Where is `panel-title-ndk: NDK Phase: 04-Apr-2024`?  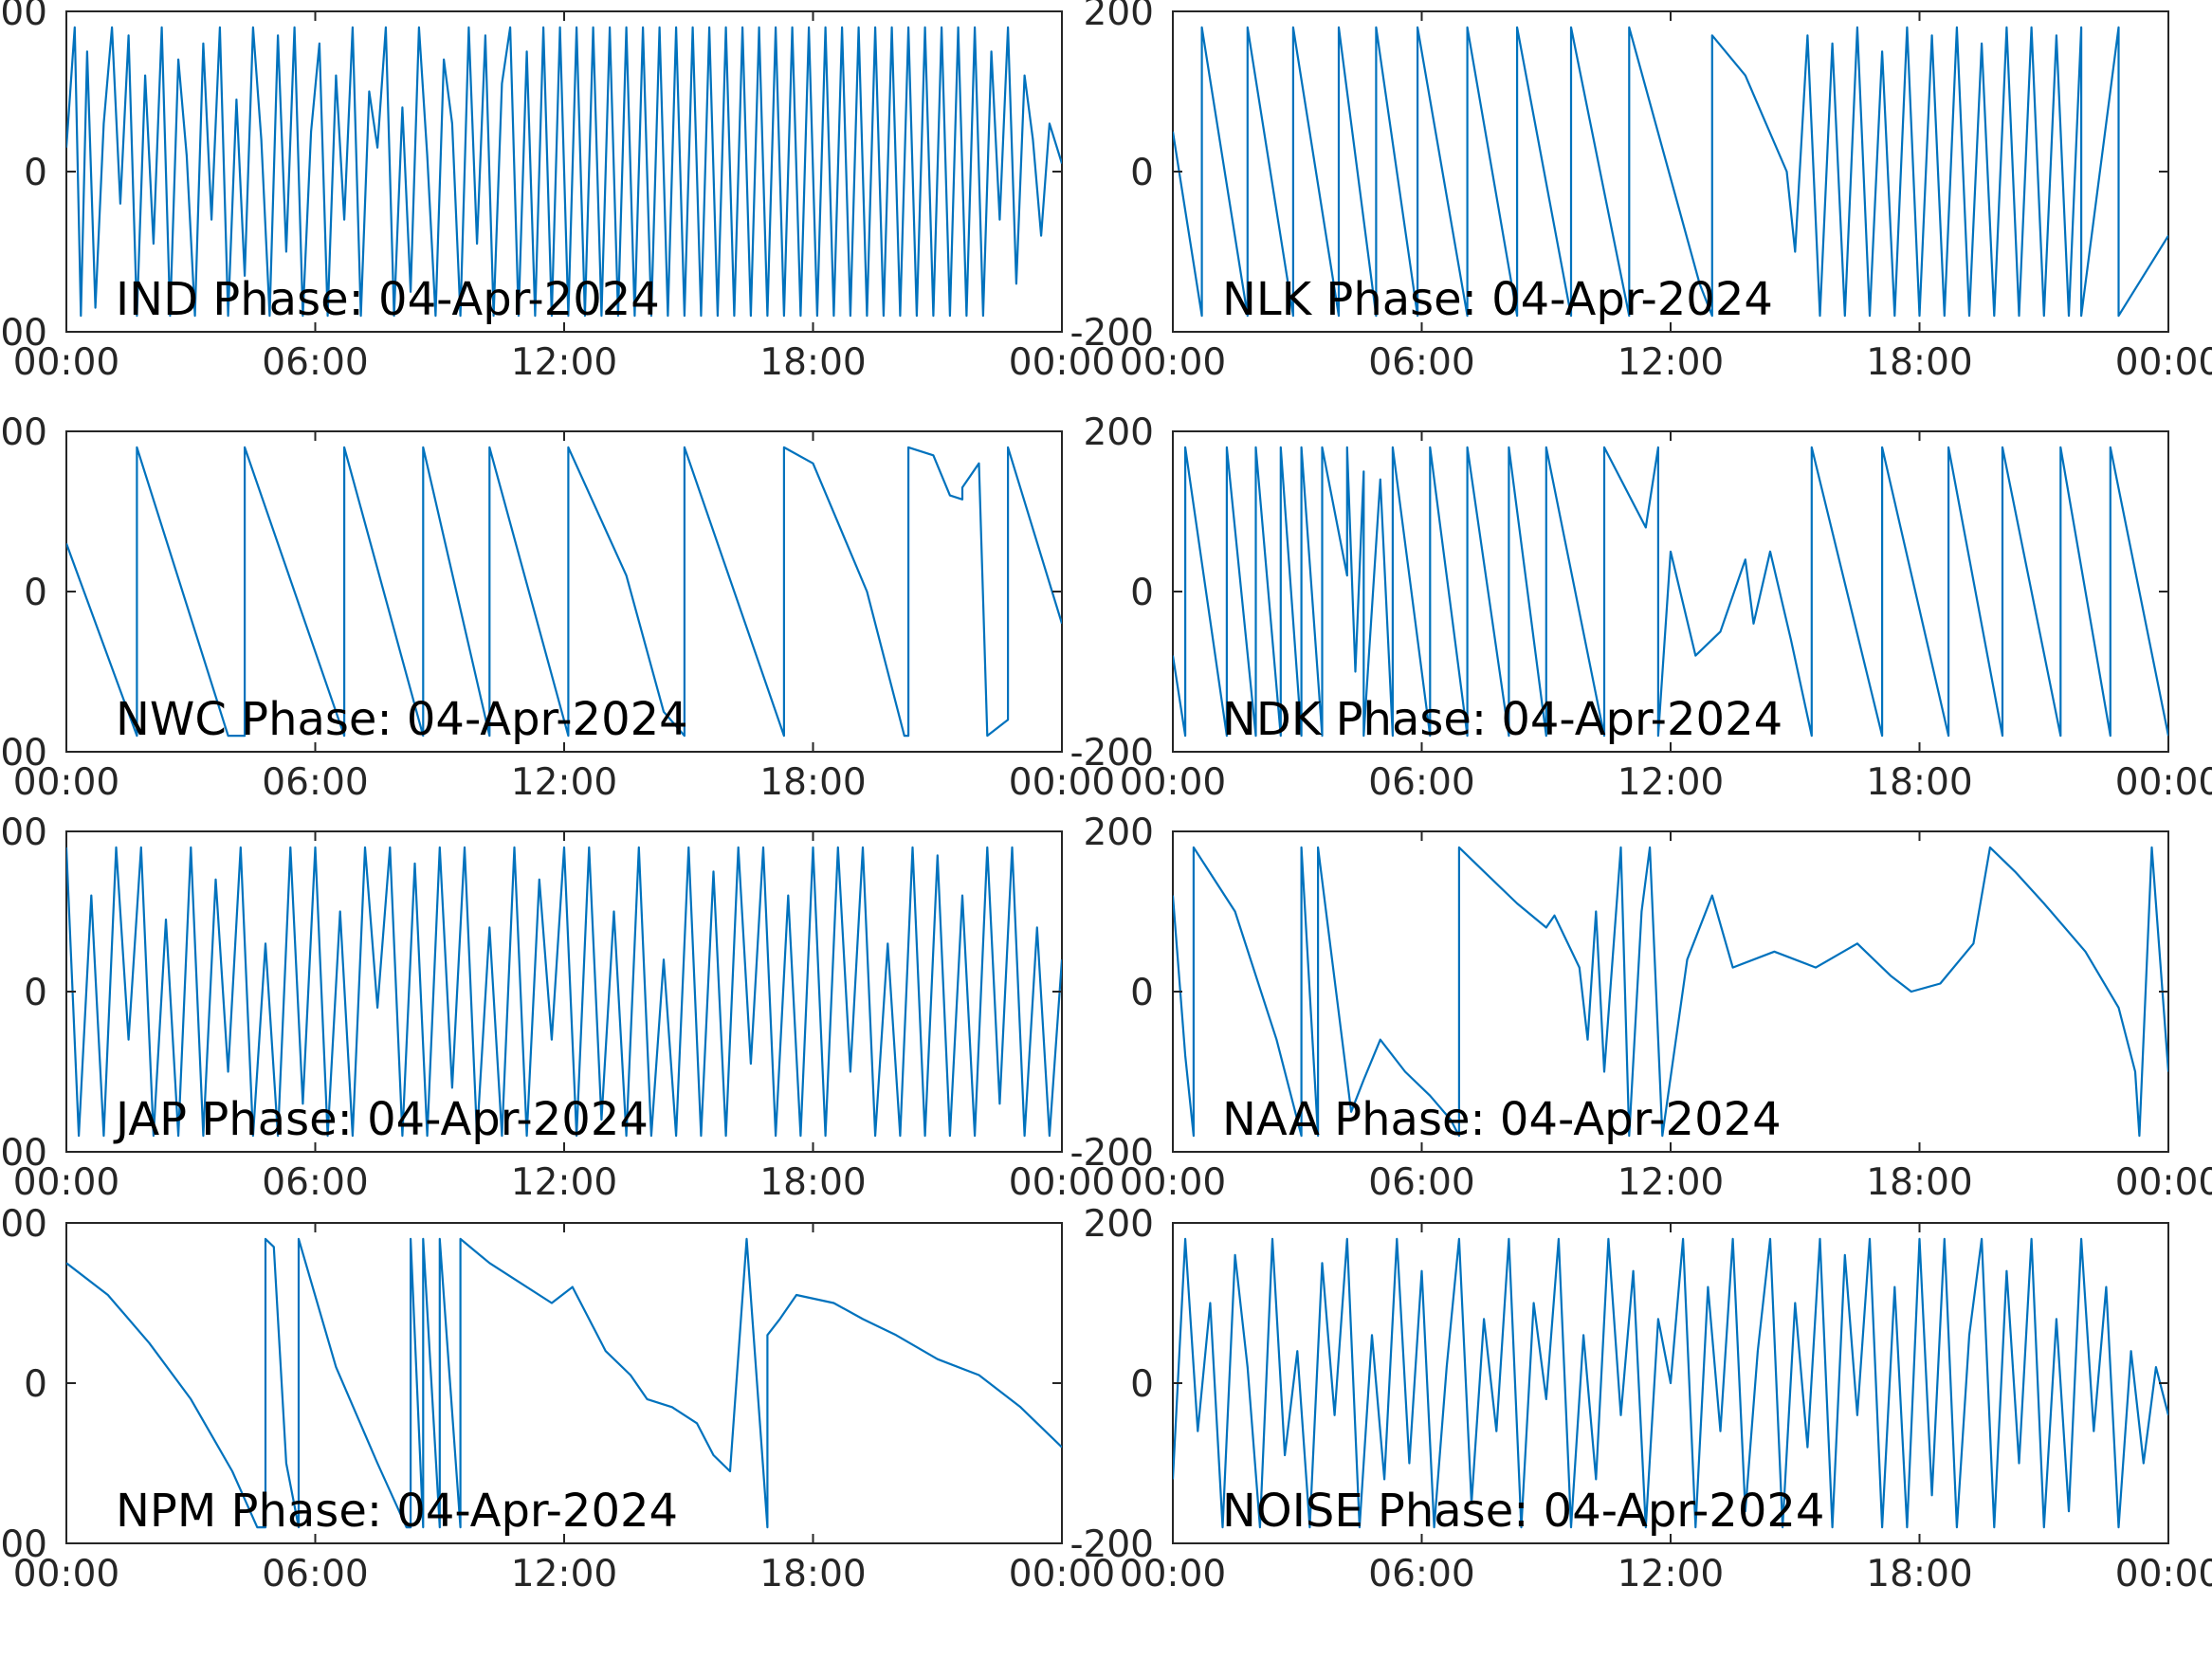 panel-title-ndk: NDK Phase: 04-Apr-2024 is located at coordinates (1502, 719).